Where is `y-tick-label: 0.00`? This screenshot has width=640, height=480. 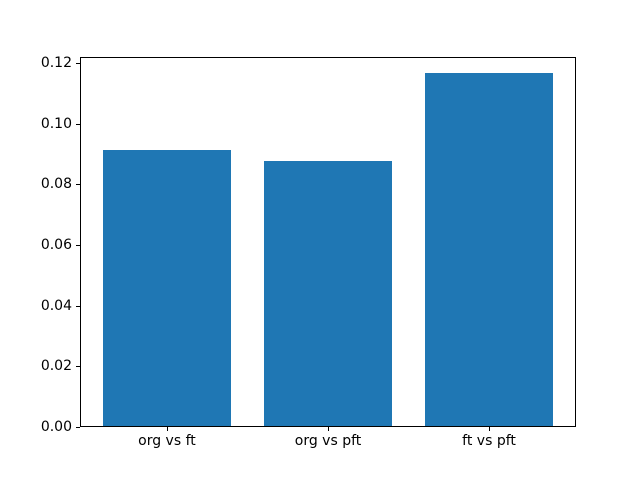 y-tick-label: 0.00 is located at coordinates (56, 427).